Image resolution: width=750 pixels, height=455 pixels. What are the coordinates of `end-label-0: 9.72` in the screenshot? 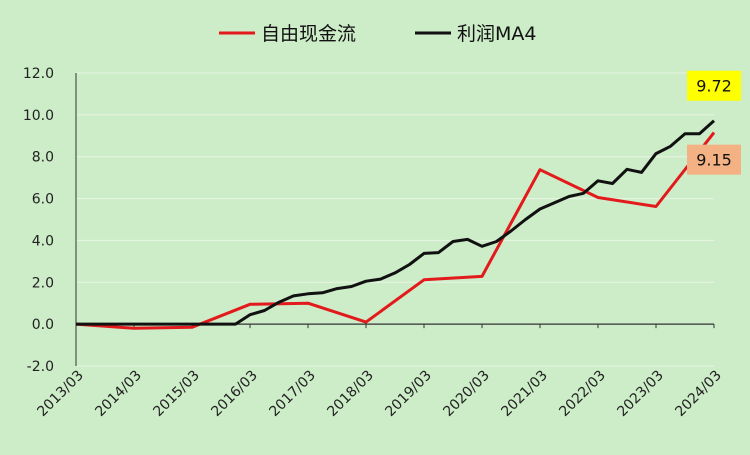 It's located at (714, 86).